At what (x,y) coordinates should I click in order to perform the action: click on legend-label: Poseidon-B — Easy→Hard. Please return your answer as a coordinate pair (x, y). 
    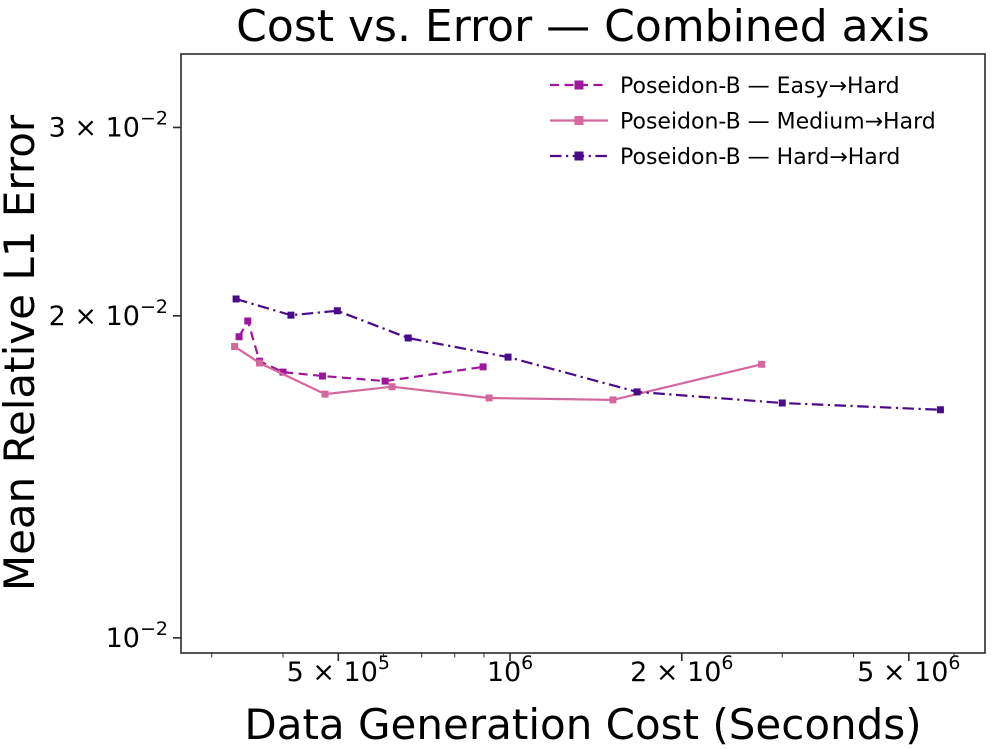
    Looking at the image, I should click on (760, 86).